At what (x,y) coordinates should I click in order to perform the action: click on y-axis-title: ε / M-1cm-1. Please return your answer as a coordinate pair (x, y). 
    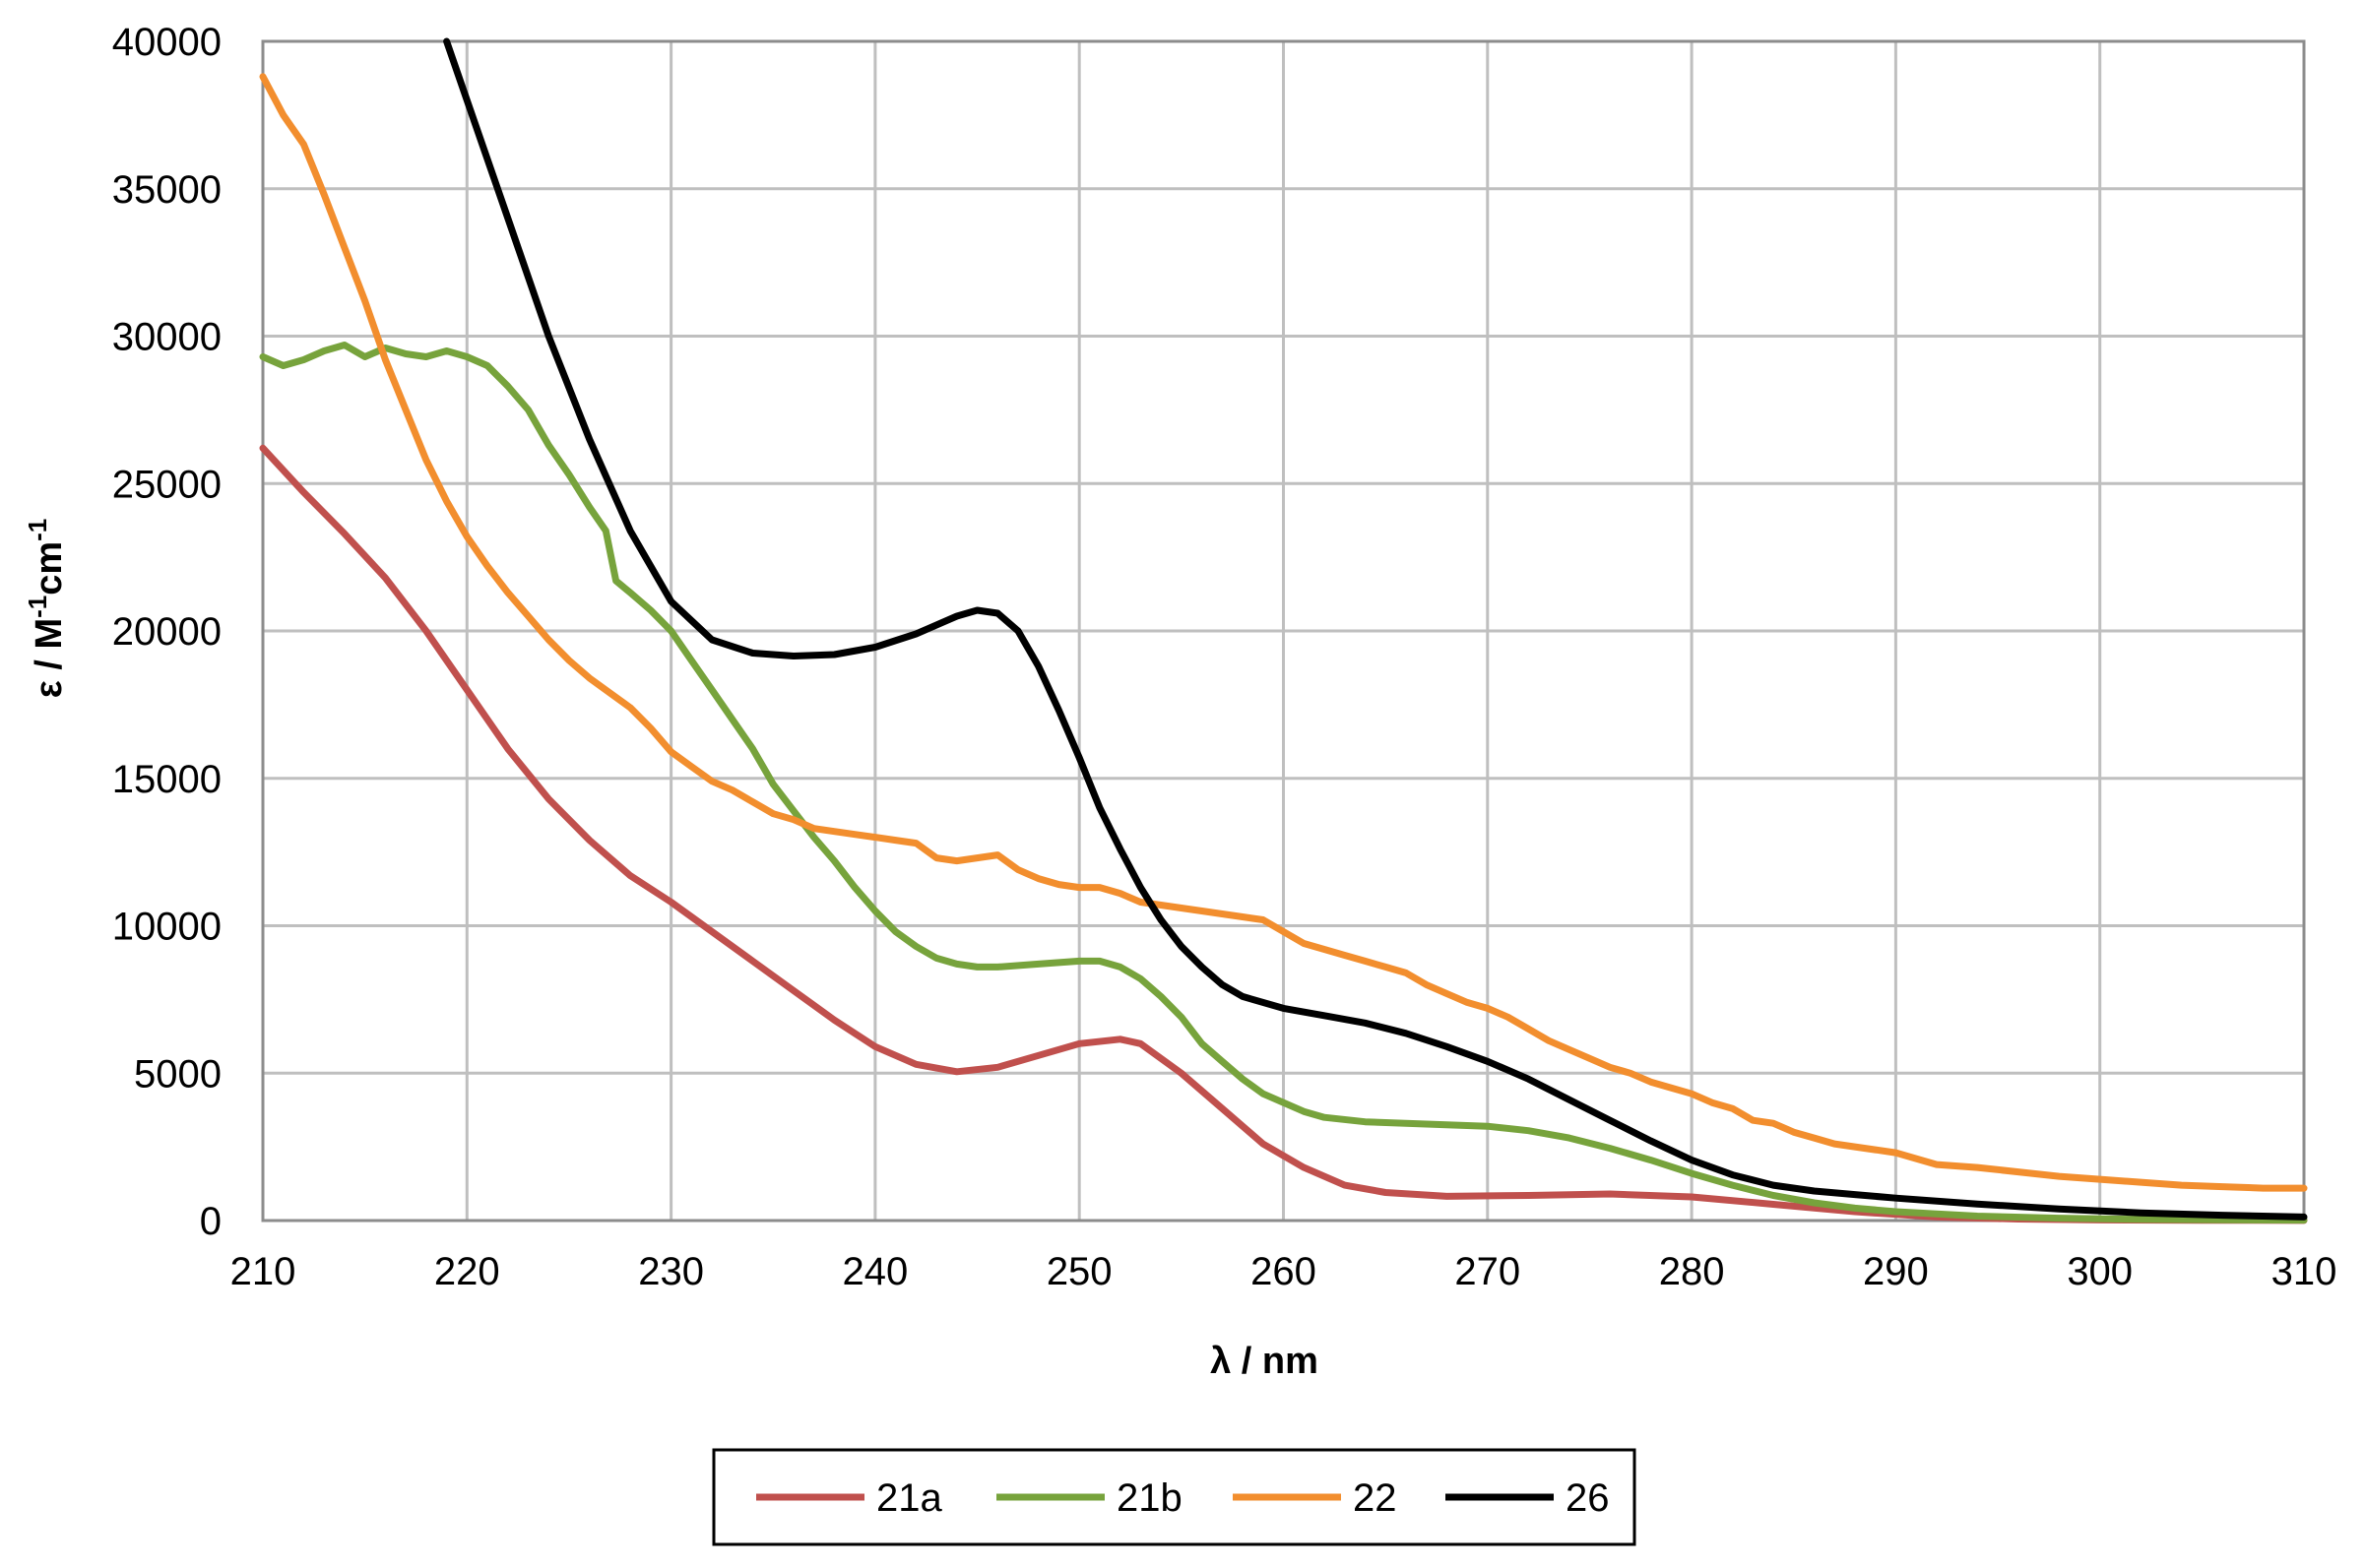
    Looking at the image, I should click on (47, 609).